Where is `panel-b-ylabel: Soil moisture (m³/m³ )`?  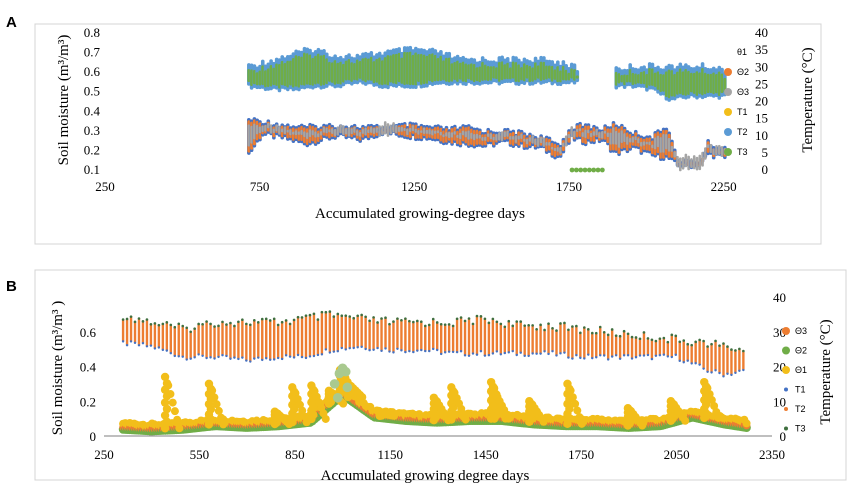
panel-b-ylabel: Soil moisture (m³/m³ ) is located at coordinates (58, 368).